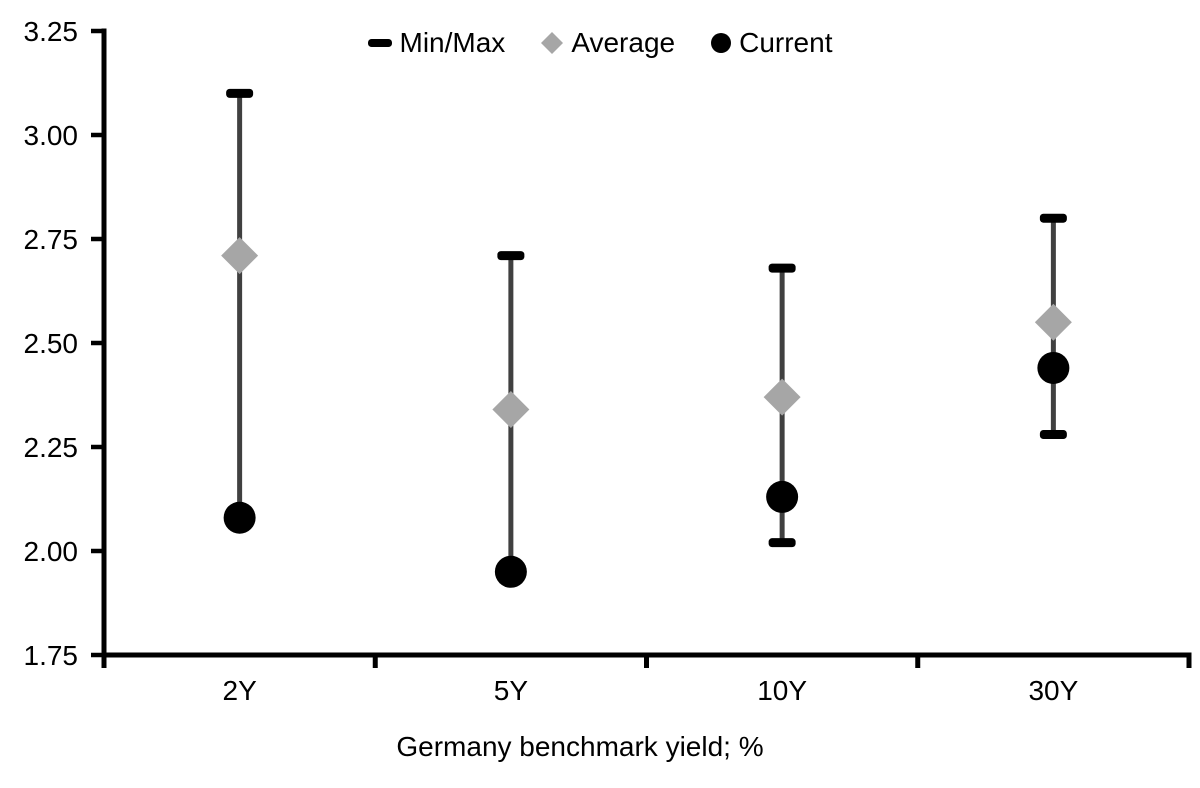 The width and height of the screenshot is (1200, 788). What do you see at coordinates (51, 447) in the screenshot?
I see `y-axis-tick-label: 2.25` at bounding box center [51, 447].